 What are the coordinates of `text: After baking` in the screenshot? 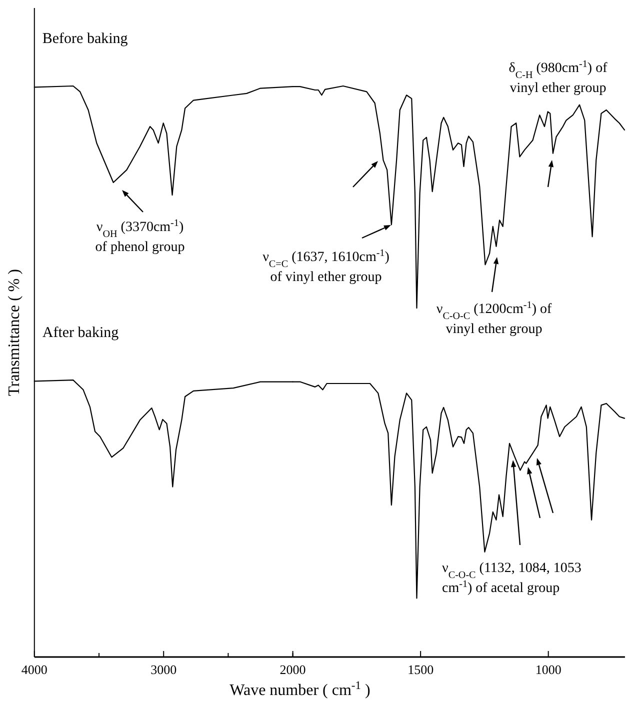 It's located at (81, 333).